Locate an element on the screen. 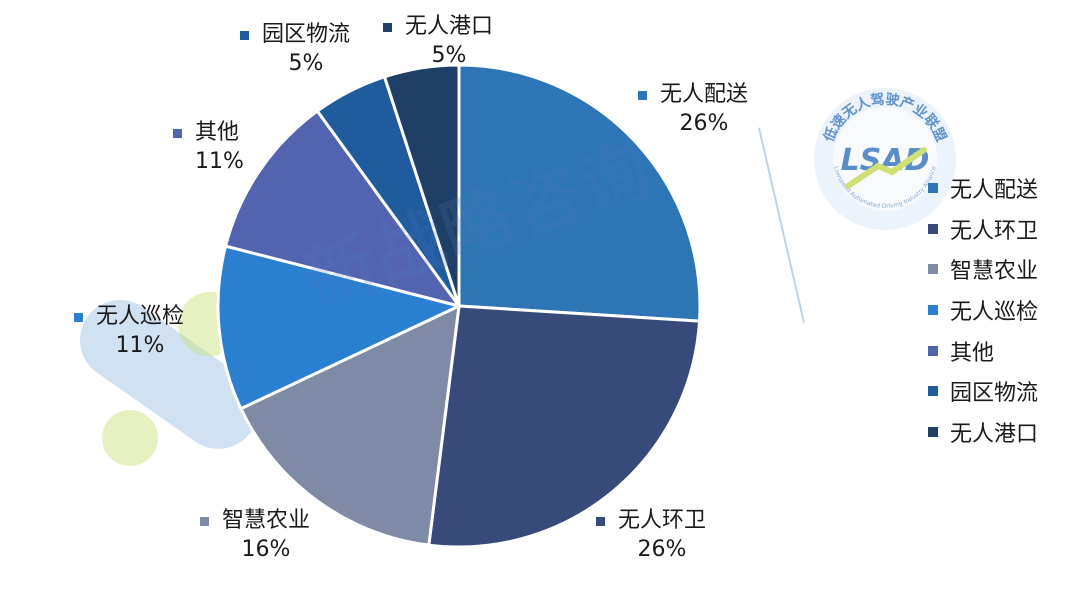 This screenshot has height=613, width=1080. pie-slice-unmanned-sanitation is located at coordinates (564, 426).